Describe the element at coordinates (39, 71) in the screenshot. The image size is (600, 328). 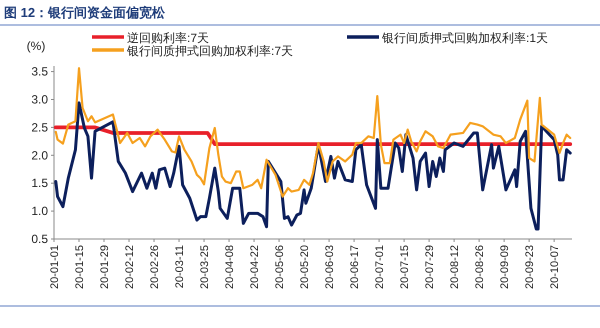
I see `y-tick-label: 3.5` at that location.